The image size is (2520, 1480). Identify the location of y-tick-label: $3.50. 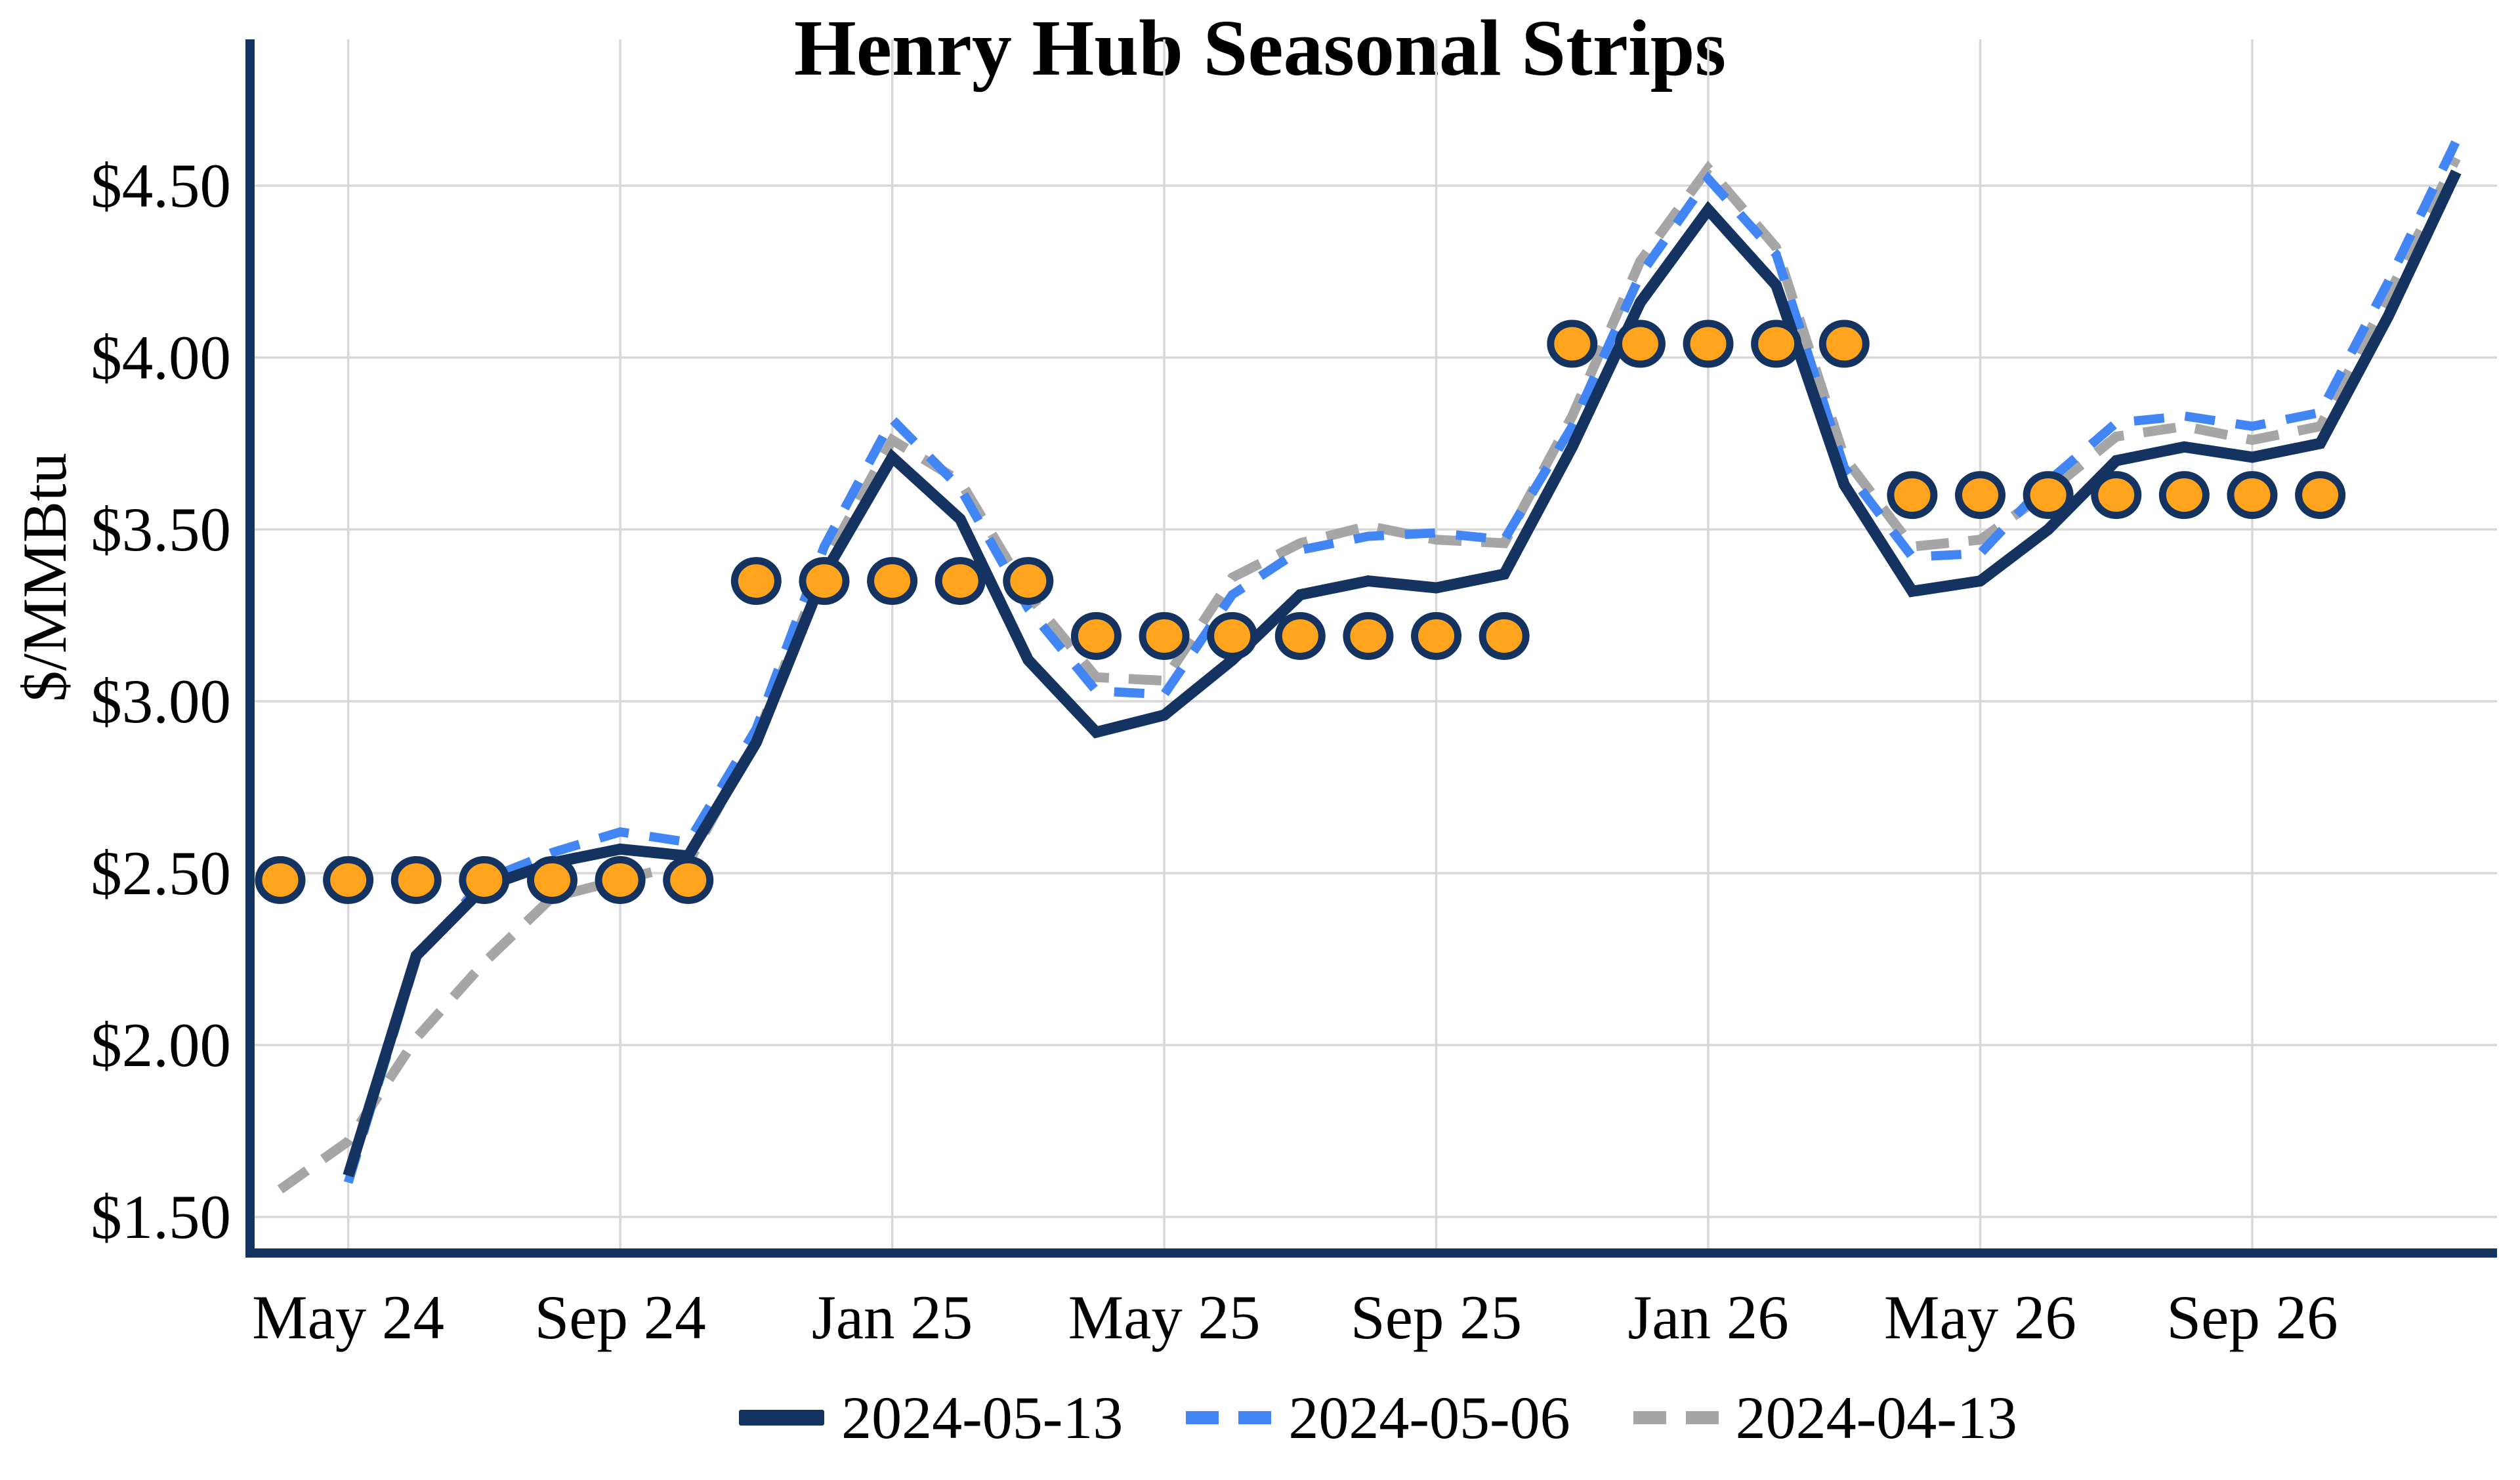
(161, 529).